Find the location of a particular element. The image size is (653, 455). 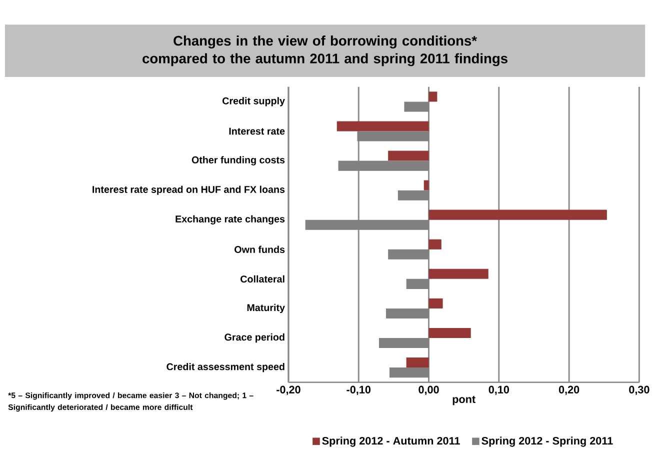

y-tick-label: Interest rate spread on HUF and FX loans is located at coordinates (188, 190).